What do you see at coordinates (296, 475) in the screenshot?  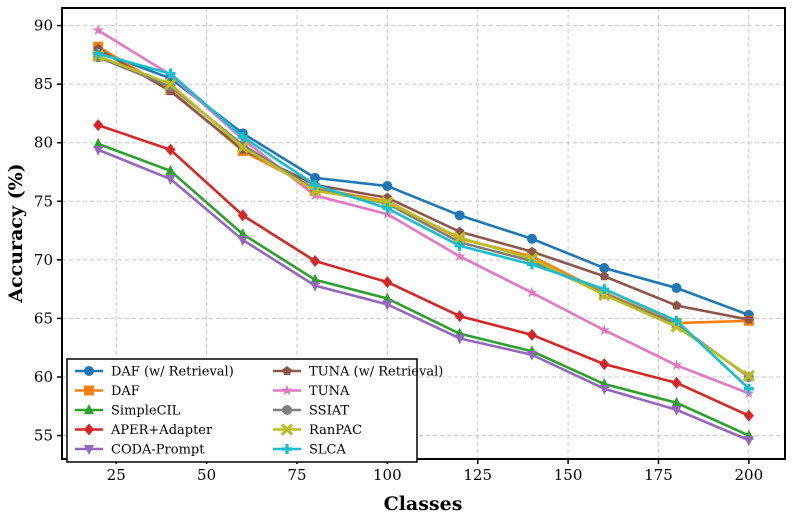 I see `x-tick-label: 75` at bounding box center [296, 475].